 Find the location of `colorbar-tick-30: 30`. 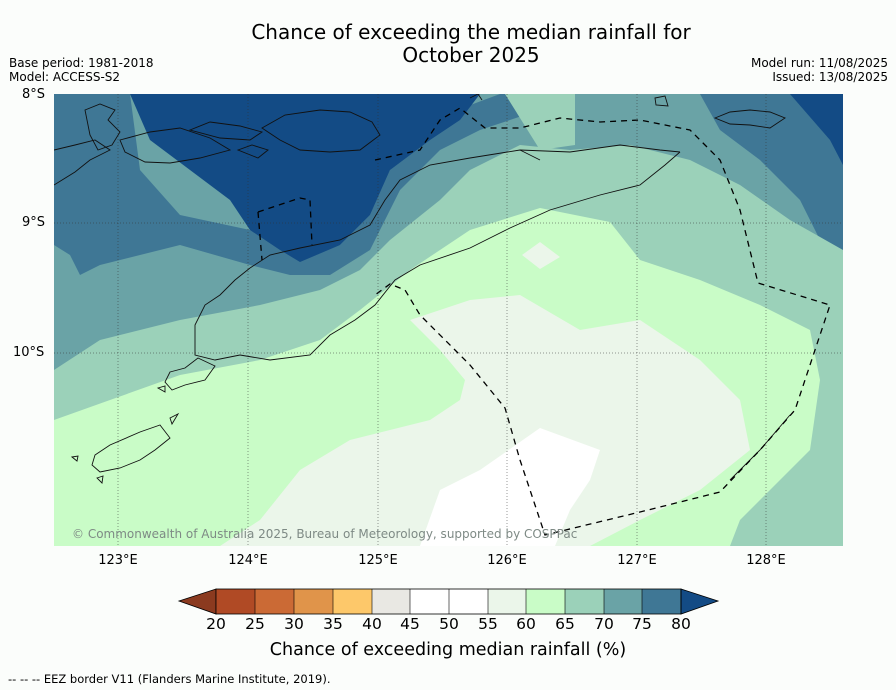

colorbar-tick-30: 30 is located at coordinates (294, 624).